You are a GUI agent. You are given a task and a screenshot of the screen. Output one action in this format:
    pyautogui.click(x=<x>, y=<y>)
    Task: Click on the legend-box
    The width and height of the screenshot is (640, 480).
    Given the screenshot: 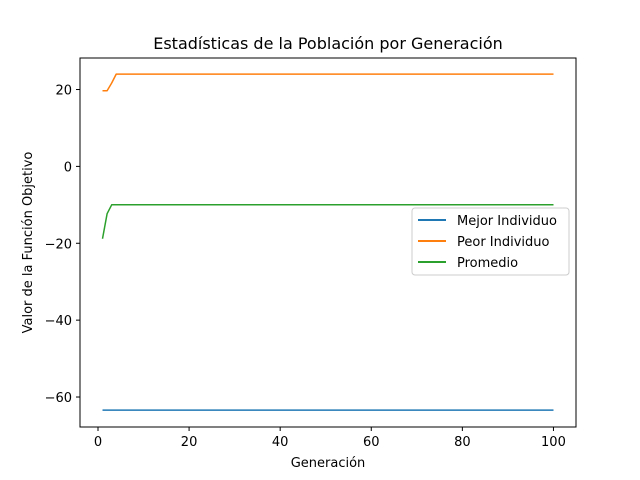 What is the action you would take?
    pyautogui.click(x=490, y=241)
    